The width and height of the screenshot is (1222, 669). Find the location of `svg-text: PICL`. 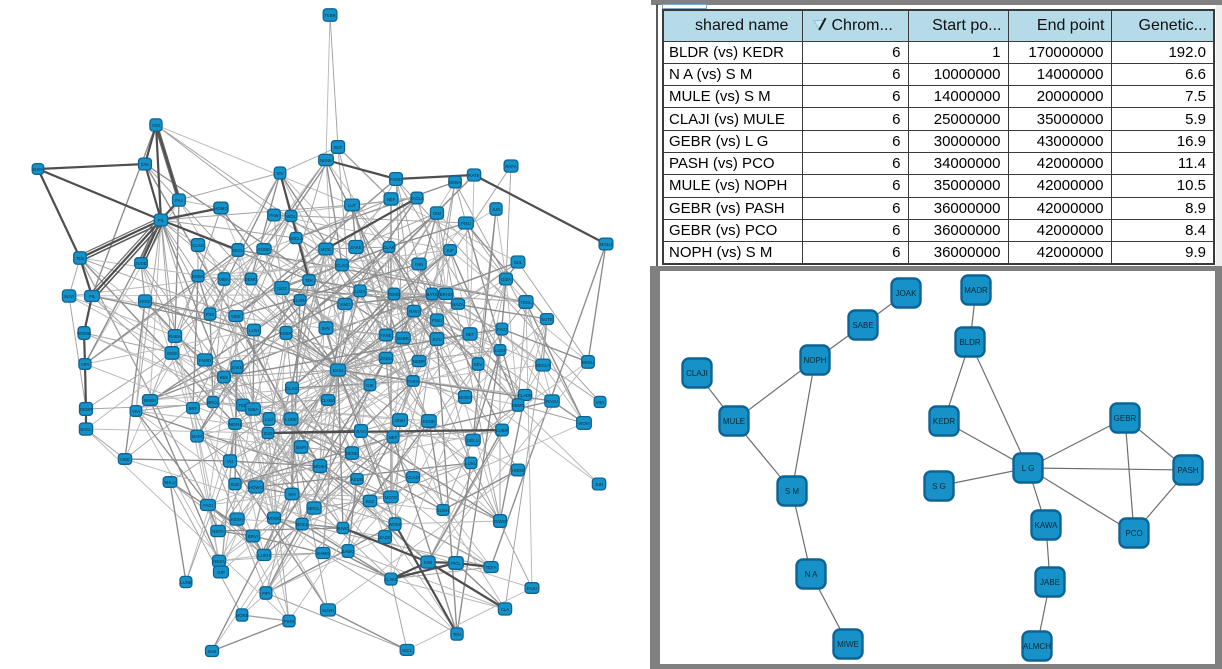

svg-text: PICL is located at coordinates (456, 563).